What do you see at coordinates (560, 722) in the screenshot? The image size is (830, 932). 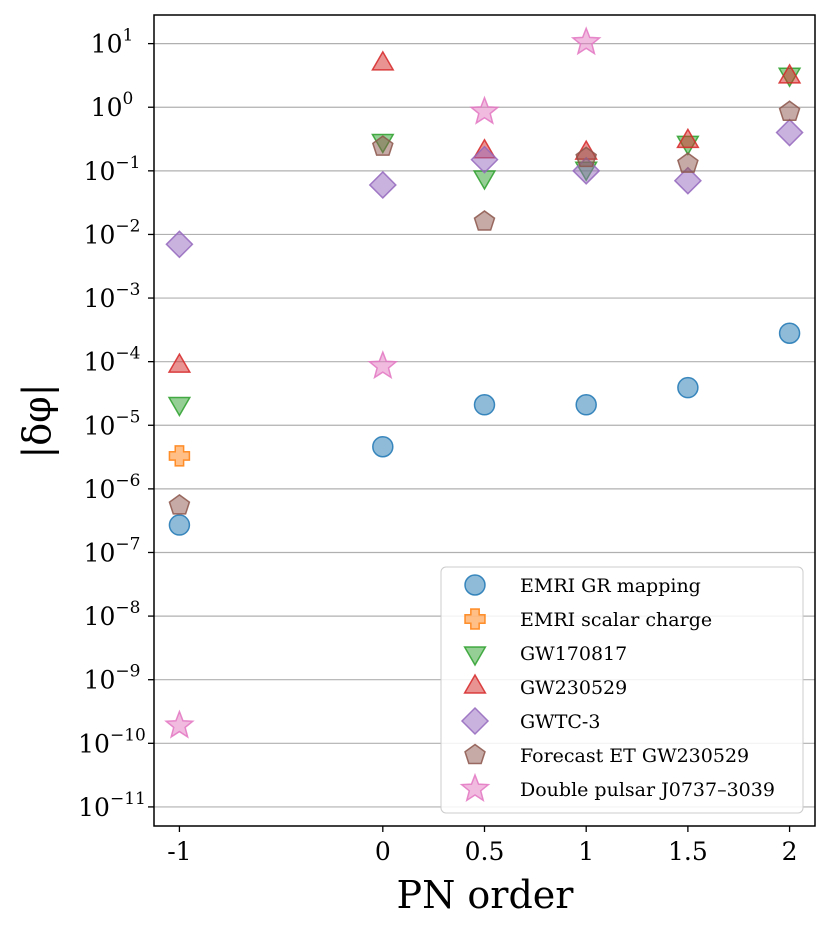 I see `legend-label: GWTC-3` at bounding box center [560, 722].